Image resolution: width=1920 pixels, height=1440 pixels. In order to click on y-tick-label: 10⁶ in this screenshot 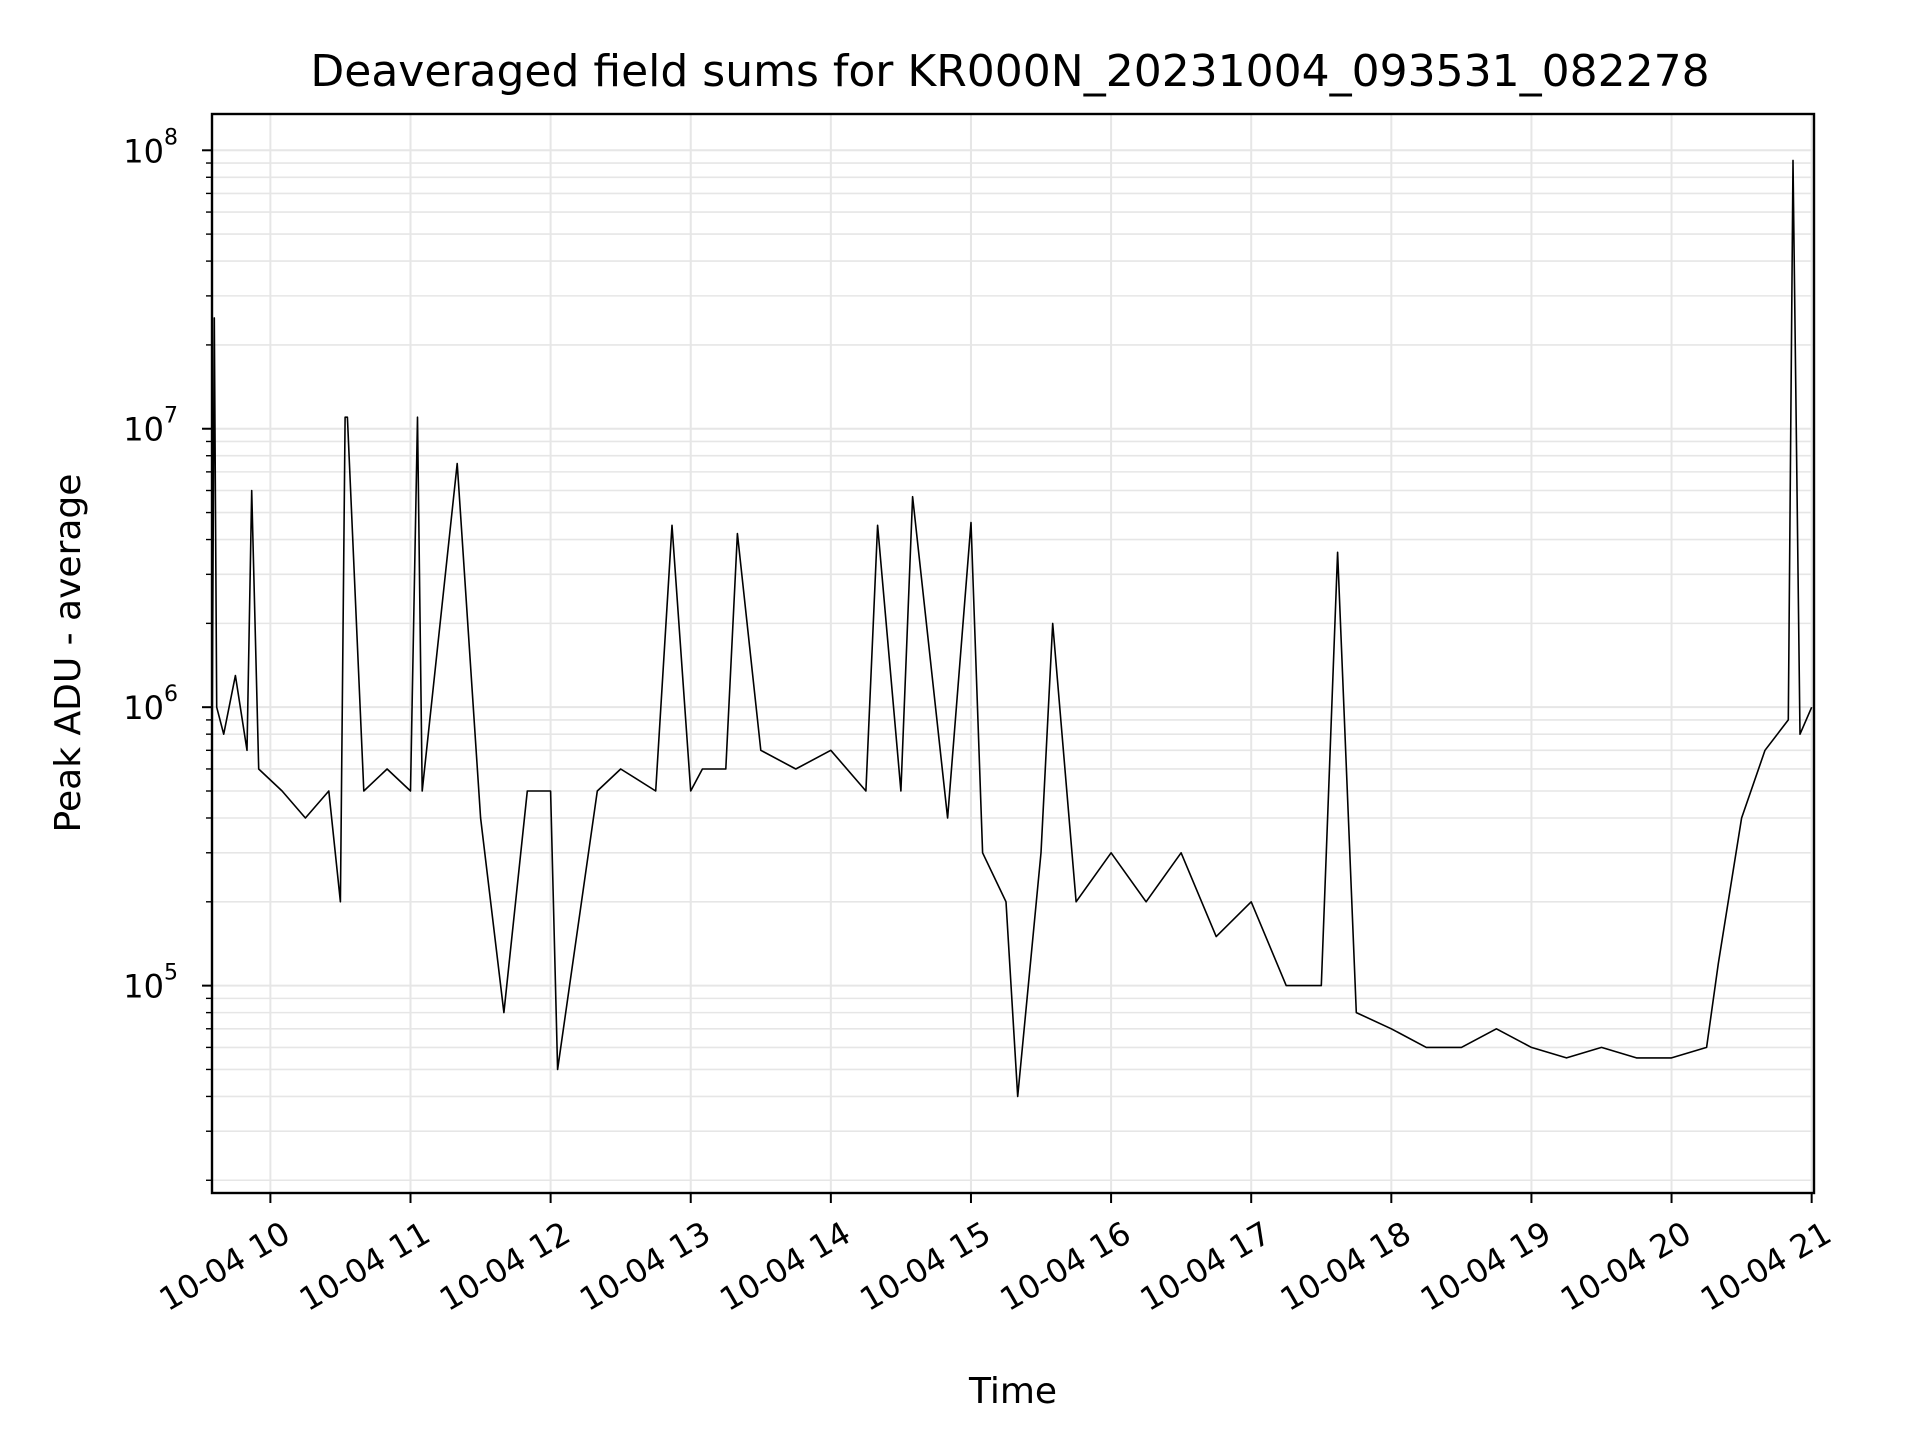, I will do `click(150, 704)`.